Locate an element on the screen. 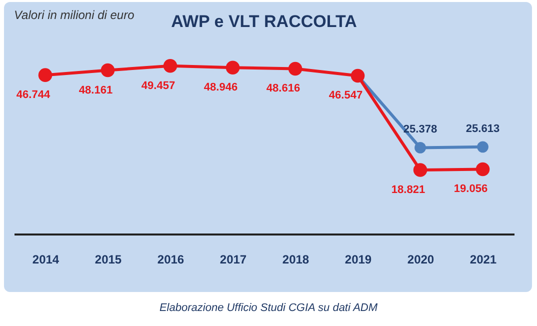 The width and height of the screenshot is (537, 326). x-tick-label: 2016 is located at coordinates (170, 259).